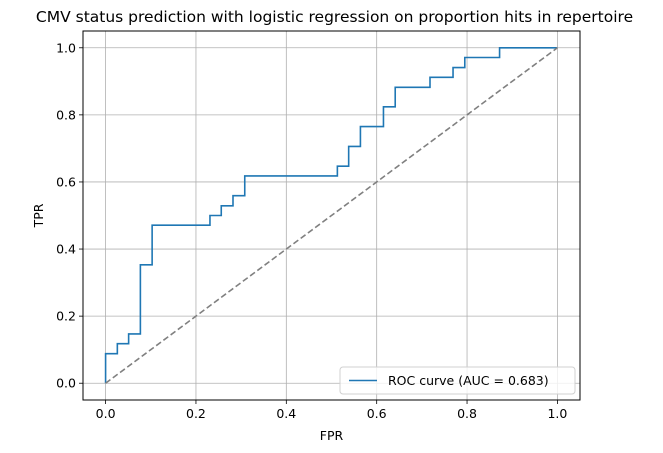 The height and width of the screenshot is (453, 663). I want to click on y-tick-label: 0.2, so click(66, 316).